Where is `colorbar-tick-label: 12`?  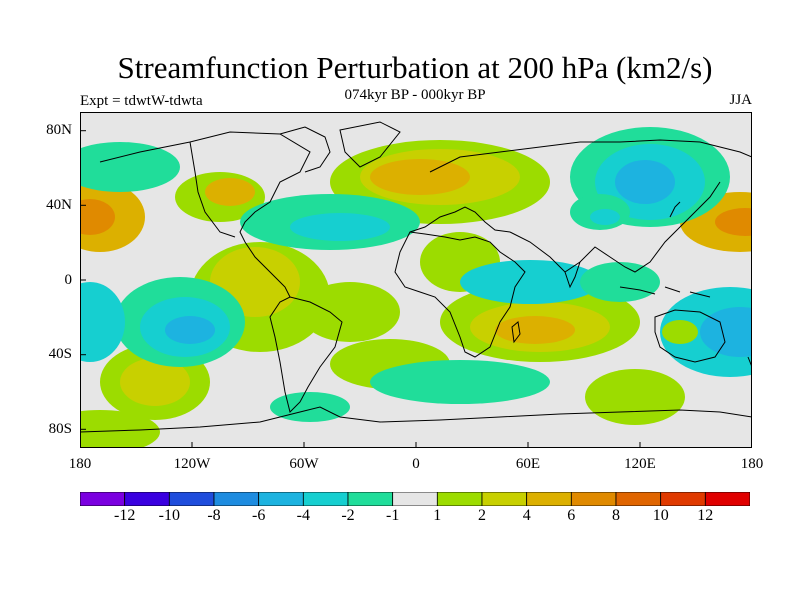
colorbar-tick-label: 12 is located at coordinates (705, 515).